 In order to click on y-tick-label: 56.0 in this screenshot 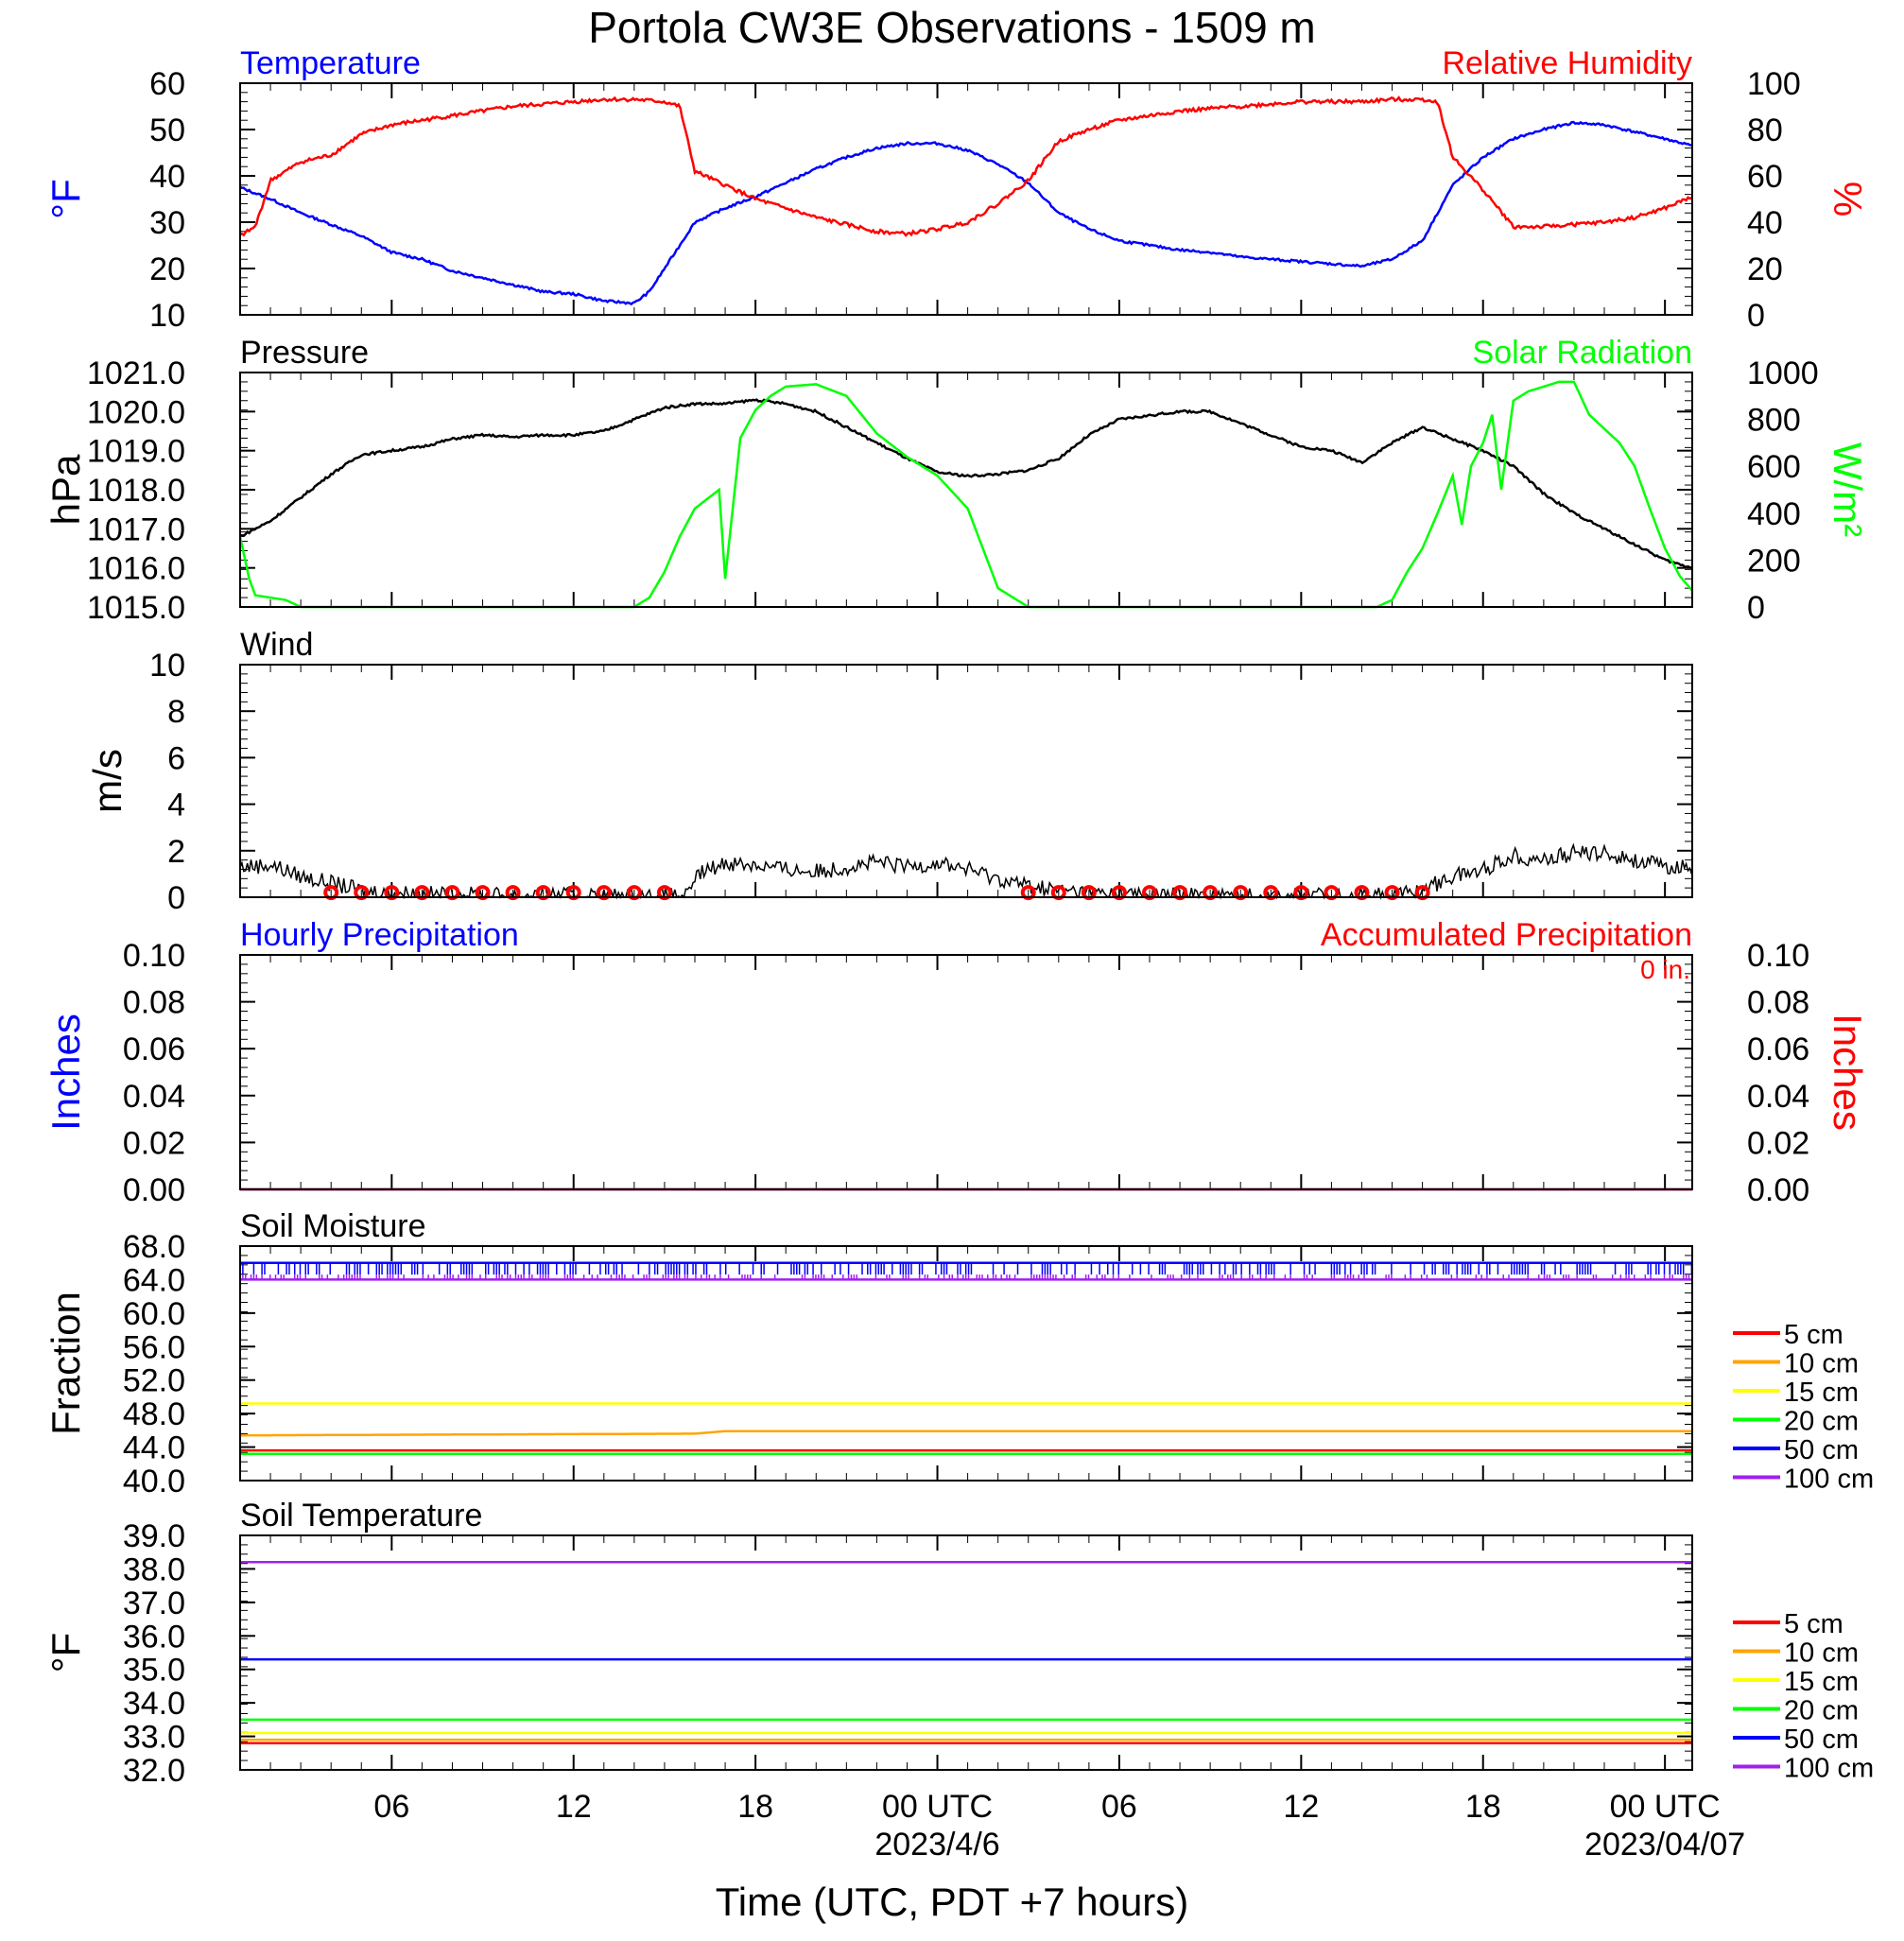, I will do `click(154, 1347)`.